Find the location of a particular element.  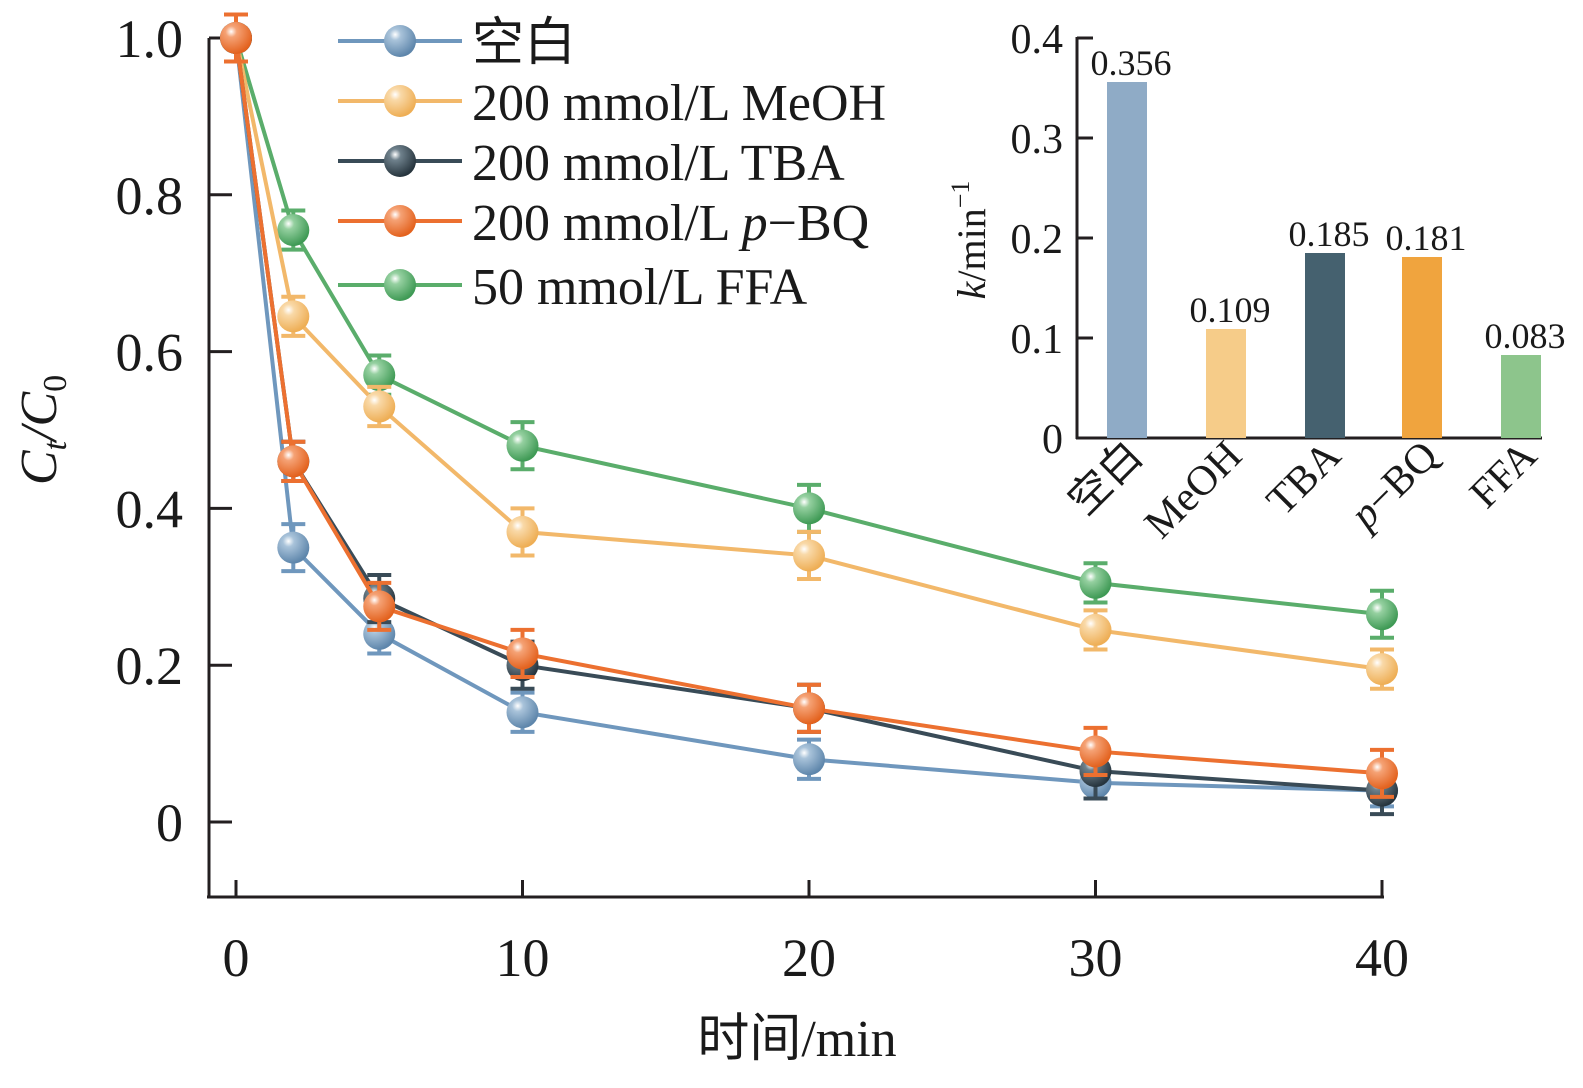

inset-y-tick-label: 0.3 is located at coordinates (1037, 140).